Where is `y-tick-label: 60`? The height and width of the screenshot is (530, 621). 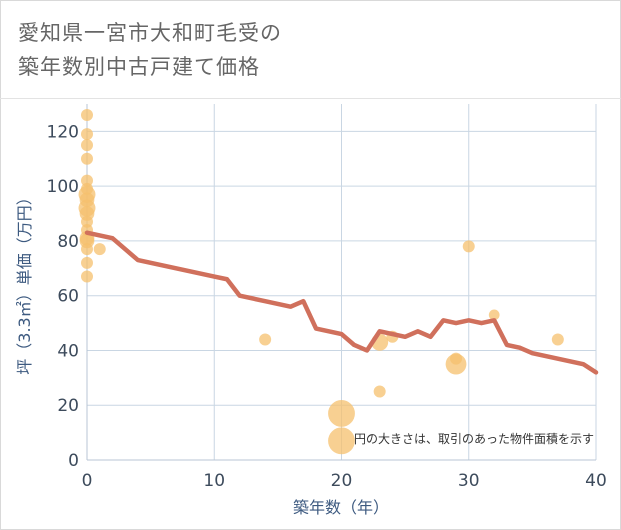
y-tick-label: 60 is located at coordinates (68, 297).